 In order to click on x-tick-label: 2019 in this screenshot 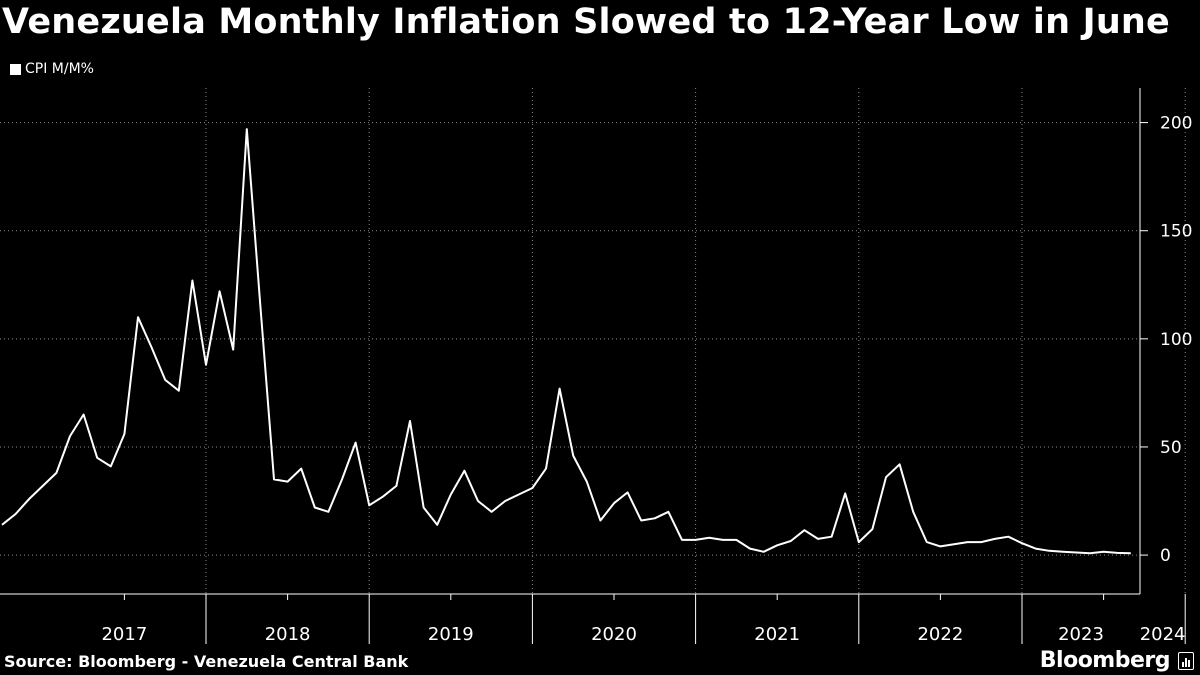, I will do `click(451, 634)`.